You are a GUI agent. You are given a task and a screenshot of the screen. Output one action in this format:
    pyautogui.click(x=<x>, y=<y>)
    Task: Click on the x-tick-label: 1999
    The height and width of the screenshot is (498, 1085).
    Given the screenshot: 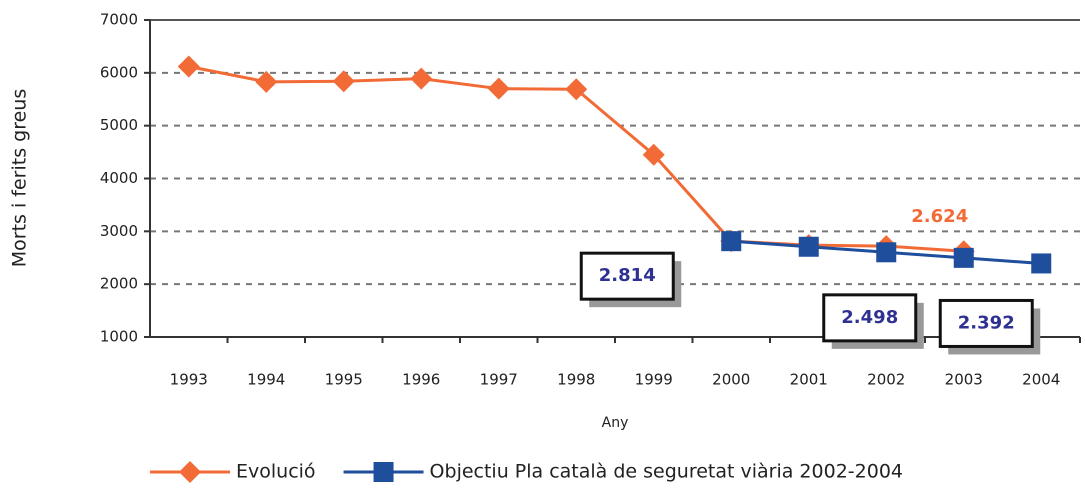 What is the action you would take?
    pyautogui.click(x=654, y=380)
    